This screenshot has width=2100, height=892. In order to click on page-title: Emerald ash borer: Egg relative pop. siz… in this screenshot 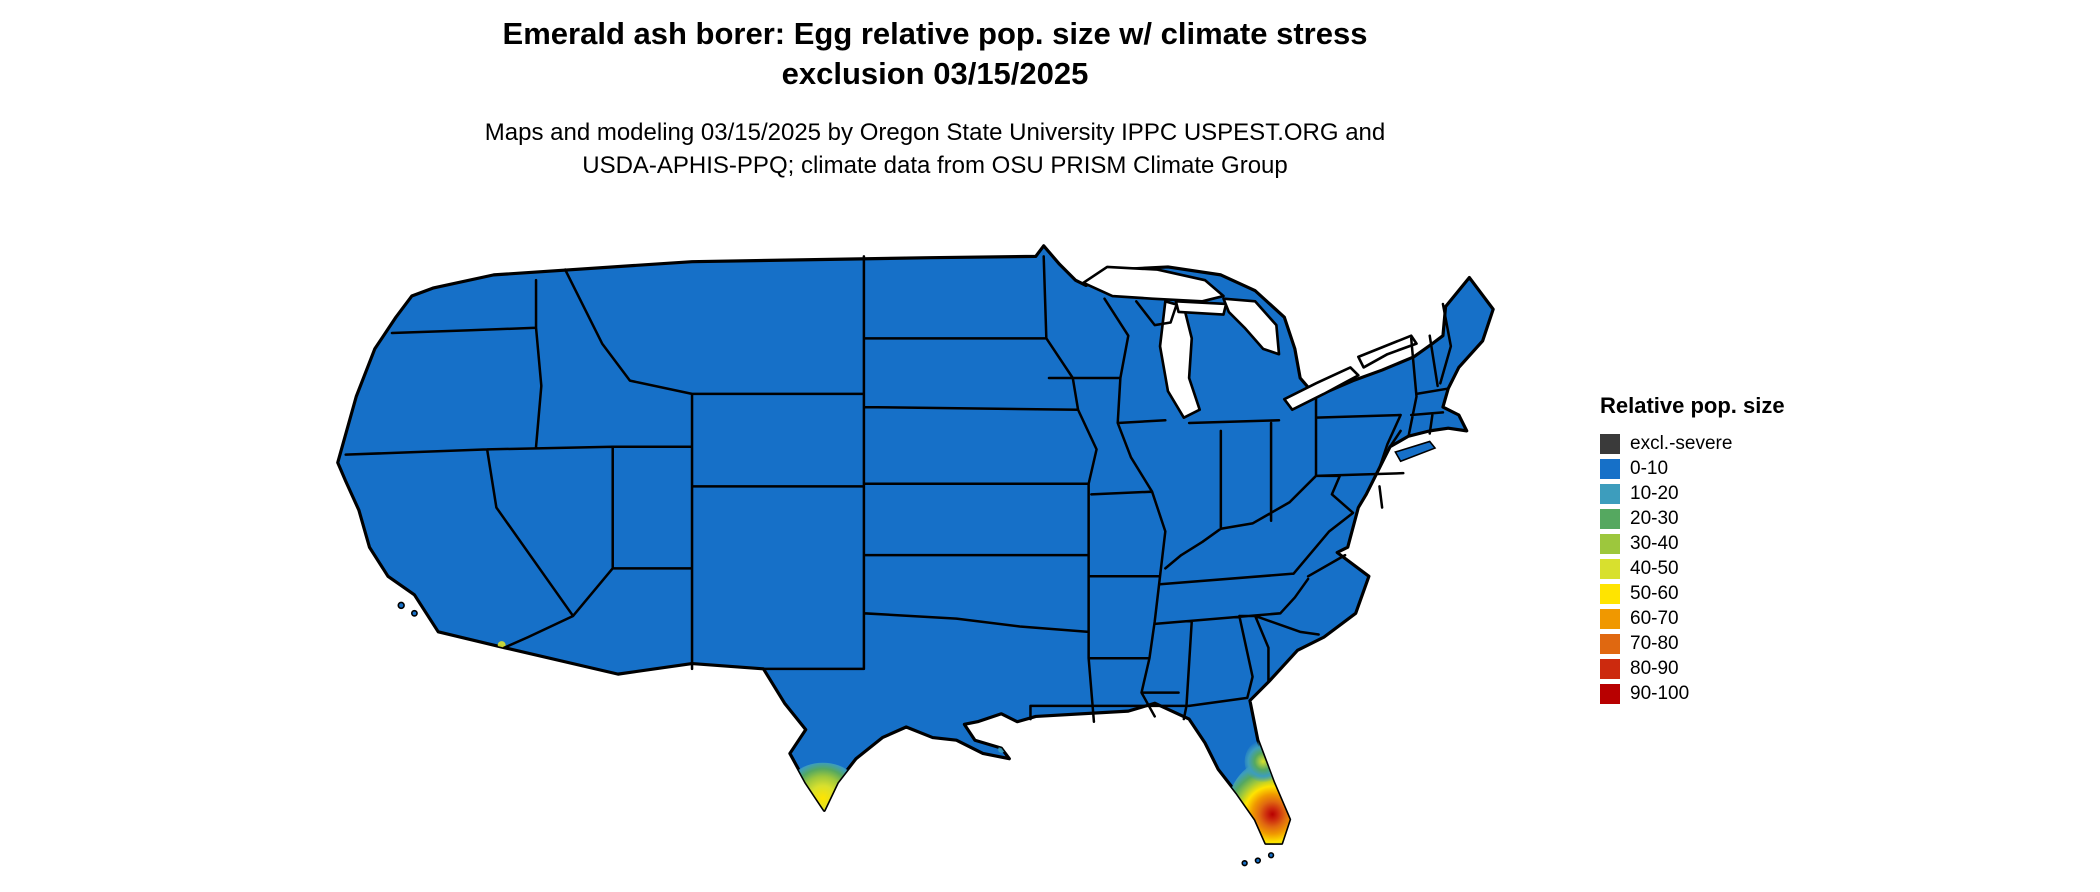, I will do `click(935, 54)`.